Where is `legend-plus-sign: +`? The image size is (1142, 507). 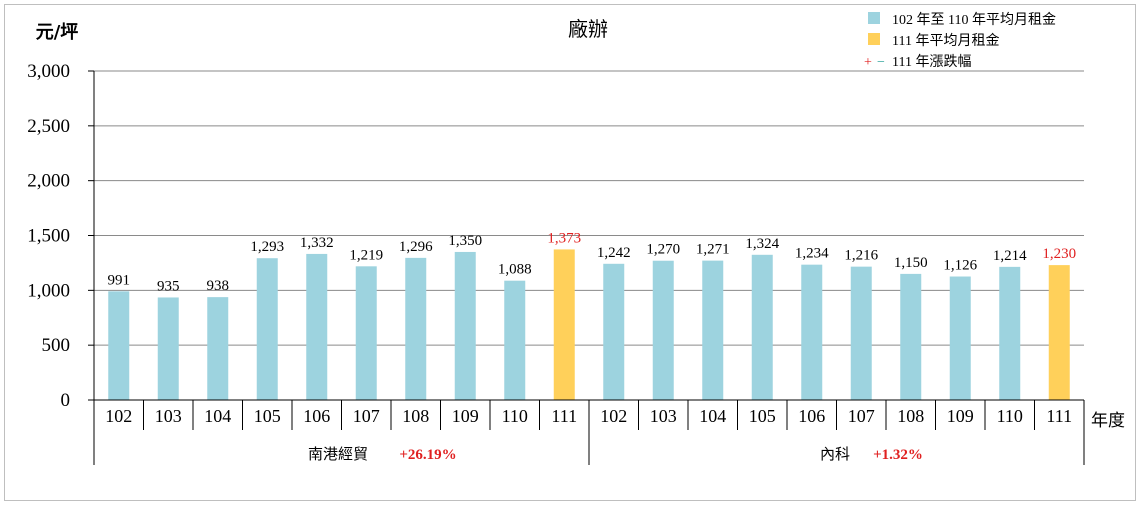 legend-plus-sign: + is located at coordinates (868, 62).